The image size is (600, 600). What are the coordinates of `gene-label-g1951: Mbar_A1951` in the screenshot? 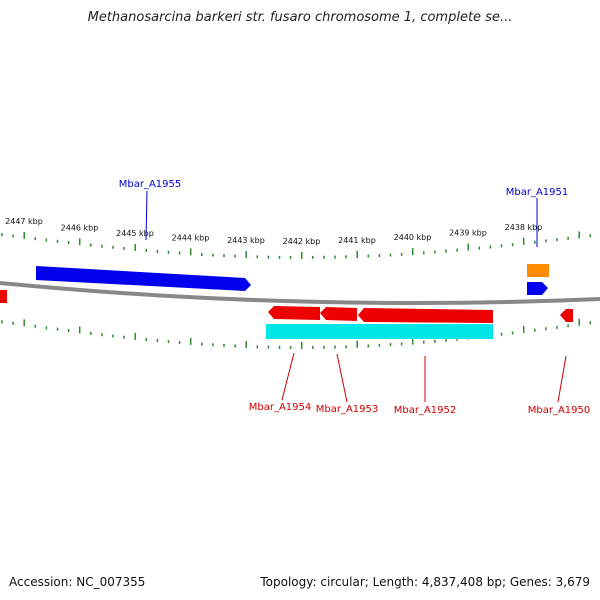 It's located at (537, 217).